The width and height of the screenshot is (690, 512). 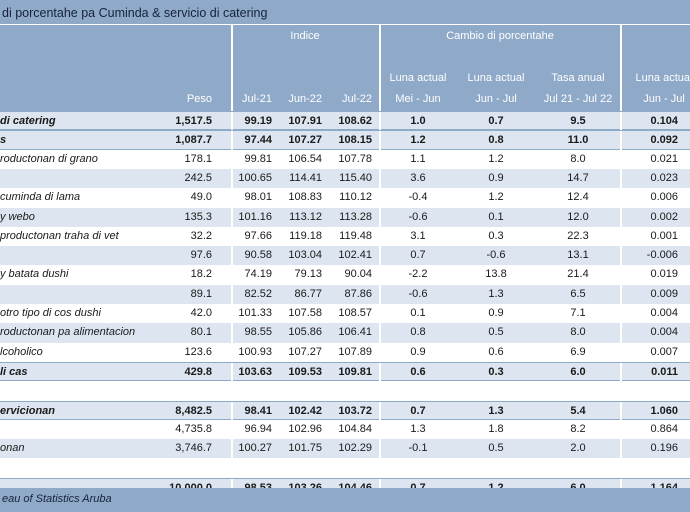 I want to click on peso-cell: 18.2, so click(x=201, y=274).